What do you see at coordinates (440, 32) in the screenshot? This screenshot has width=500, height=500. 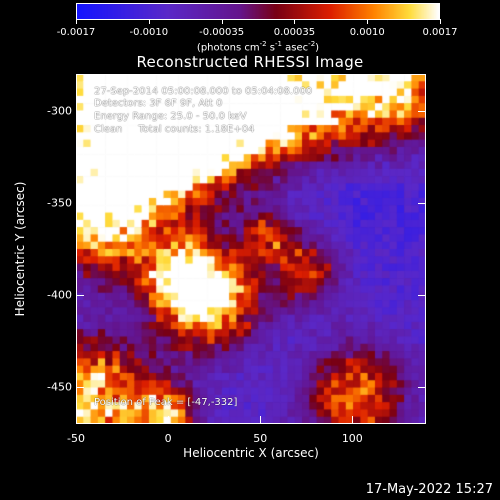 I see `colorbar-tick-label: 0.0017` at bounding box center [440, 32].